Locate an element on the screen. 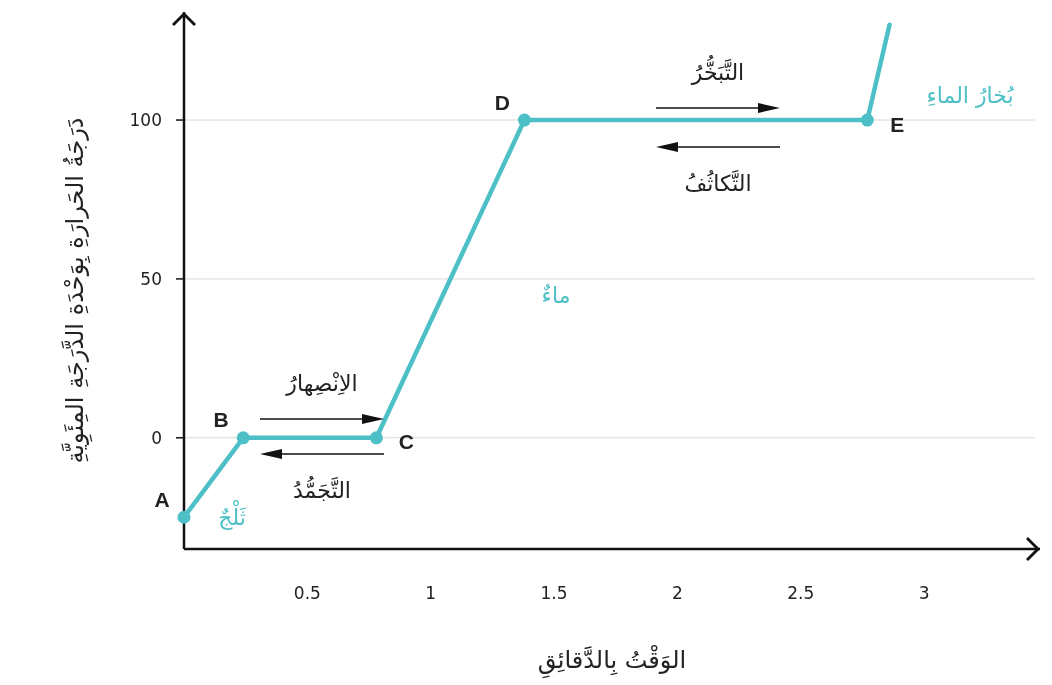  y-tick-label: 100 is located at coordinates (145, 120).